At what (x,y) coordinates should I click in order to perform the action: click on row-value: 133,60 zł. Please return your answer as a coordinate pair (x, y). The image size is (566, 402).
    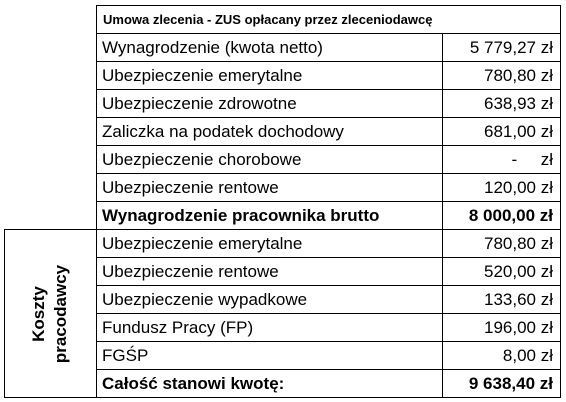
    Looking at the image, I should click on (501, 299).